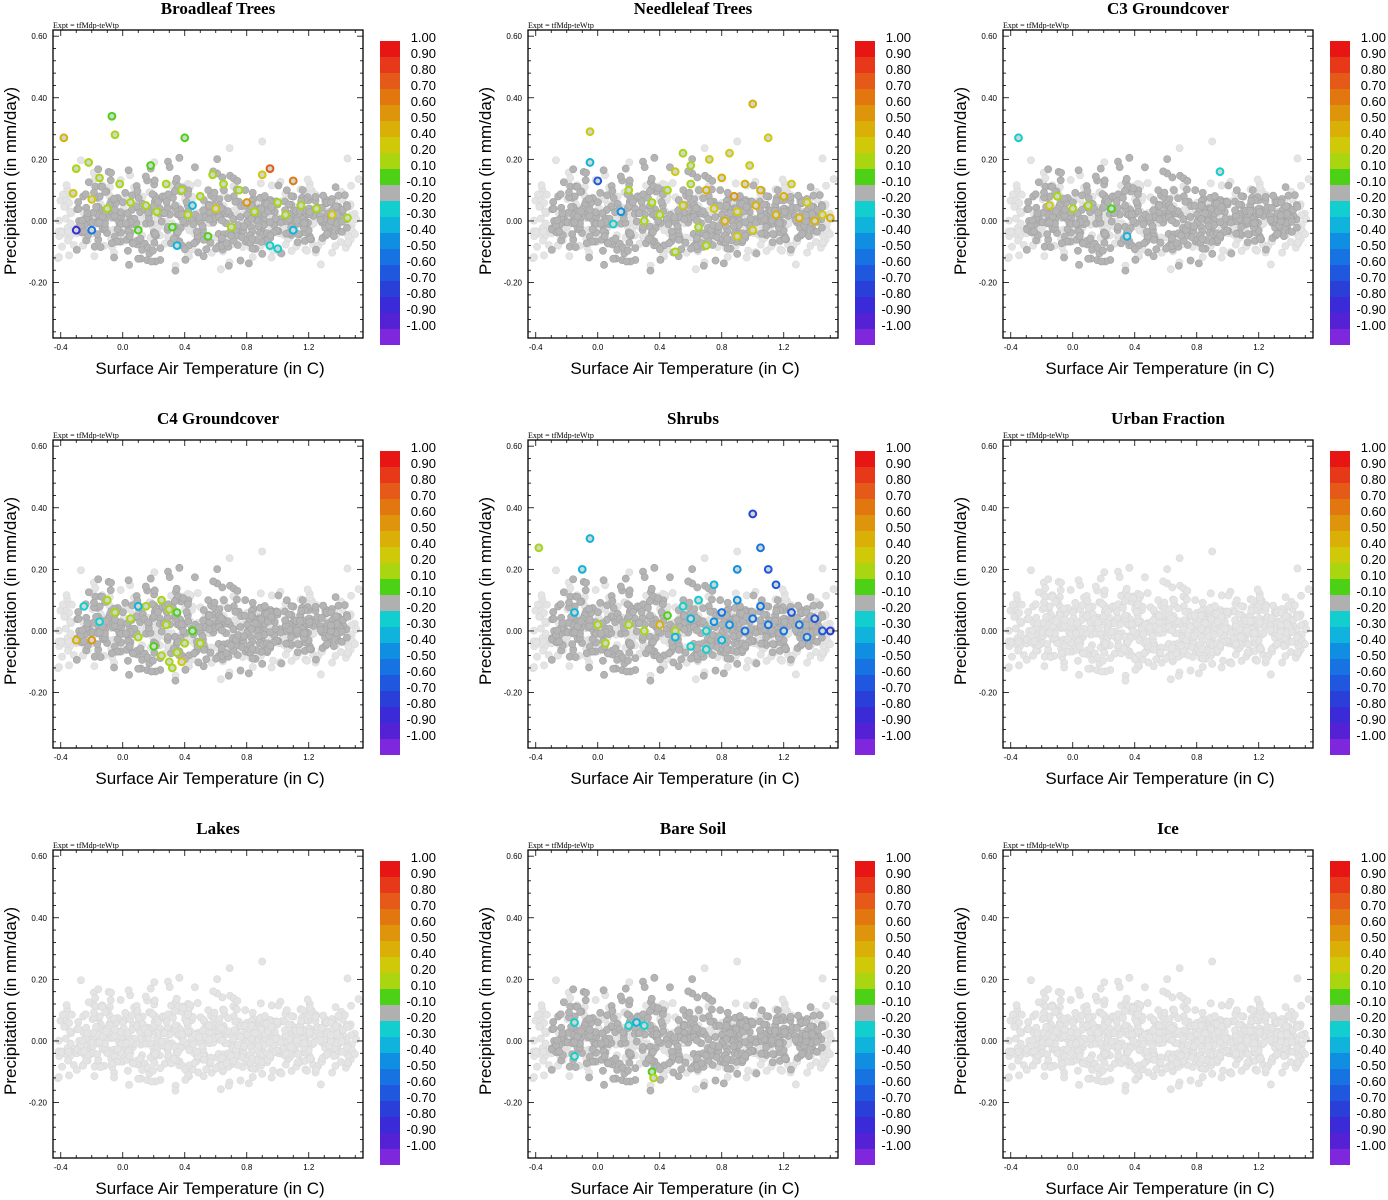  What do you see at coordinates (784, 347) in the screenshot?
I see `x-tick-label: 1.2` at bounding box center [784, 347].